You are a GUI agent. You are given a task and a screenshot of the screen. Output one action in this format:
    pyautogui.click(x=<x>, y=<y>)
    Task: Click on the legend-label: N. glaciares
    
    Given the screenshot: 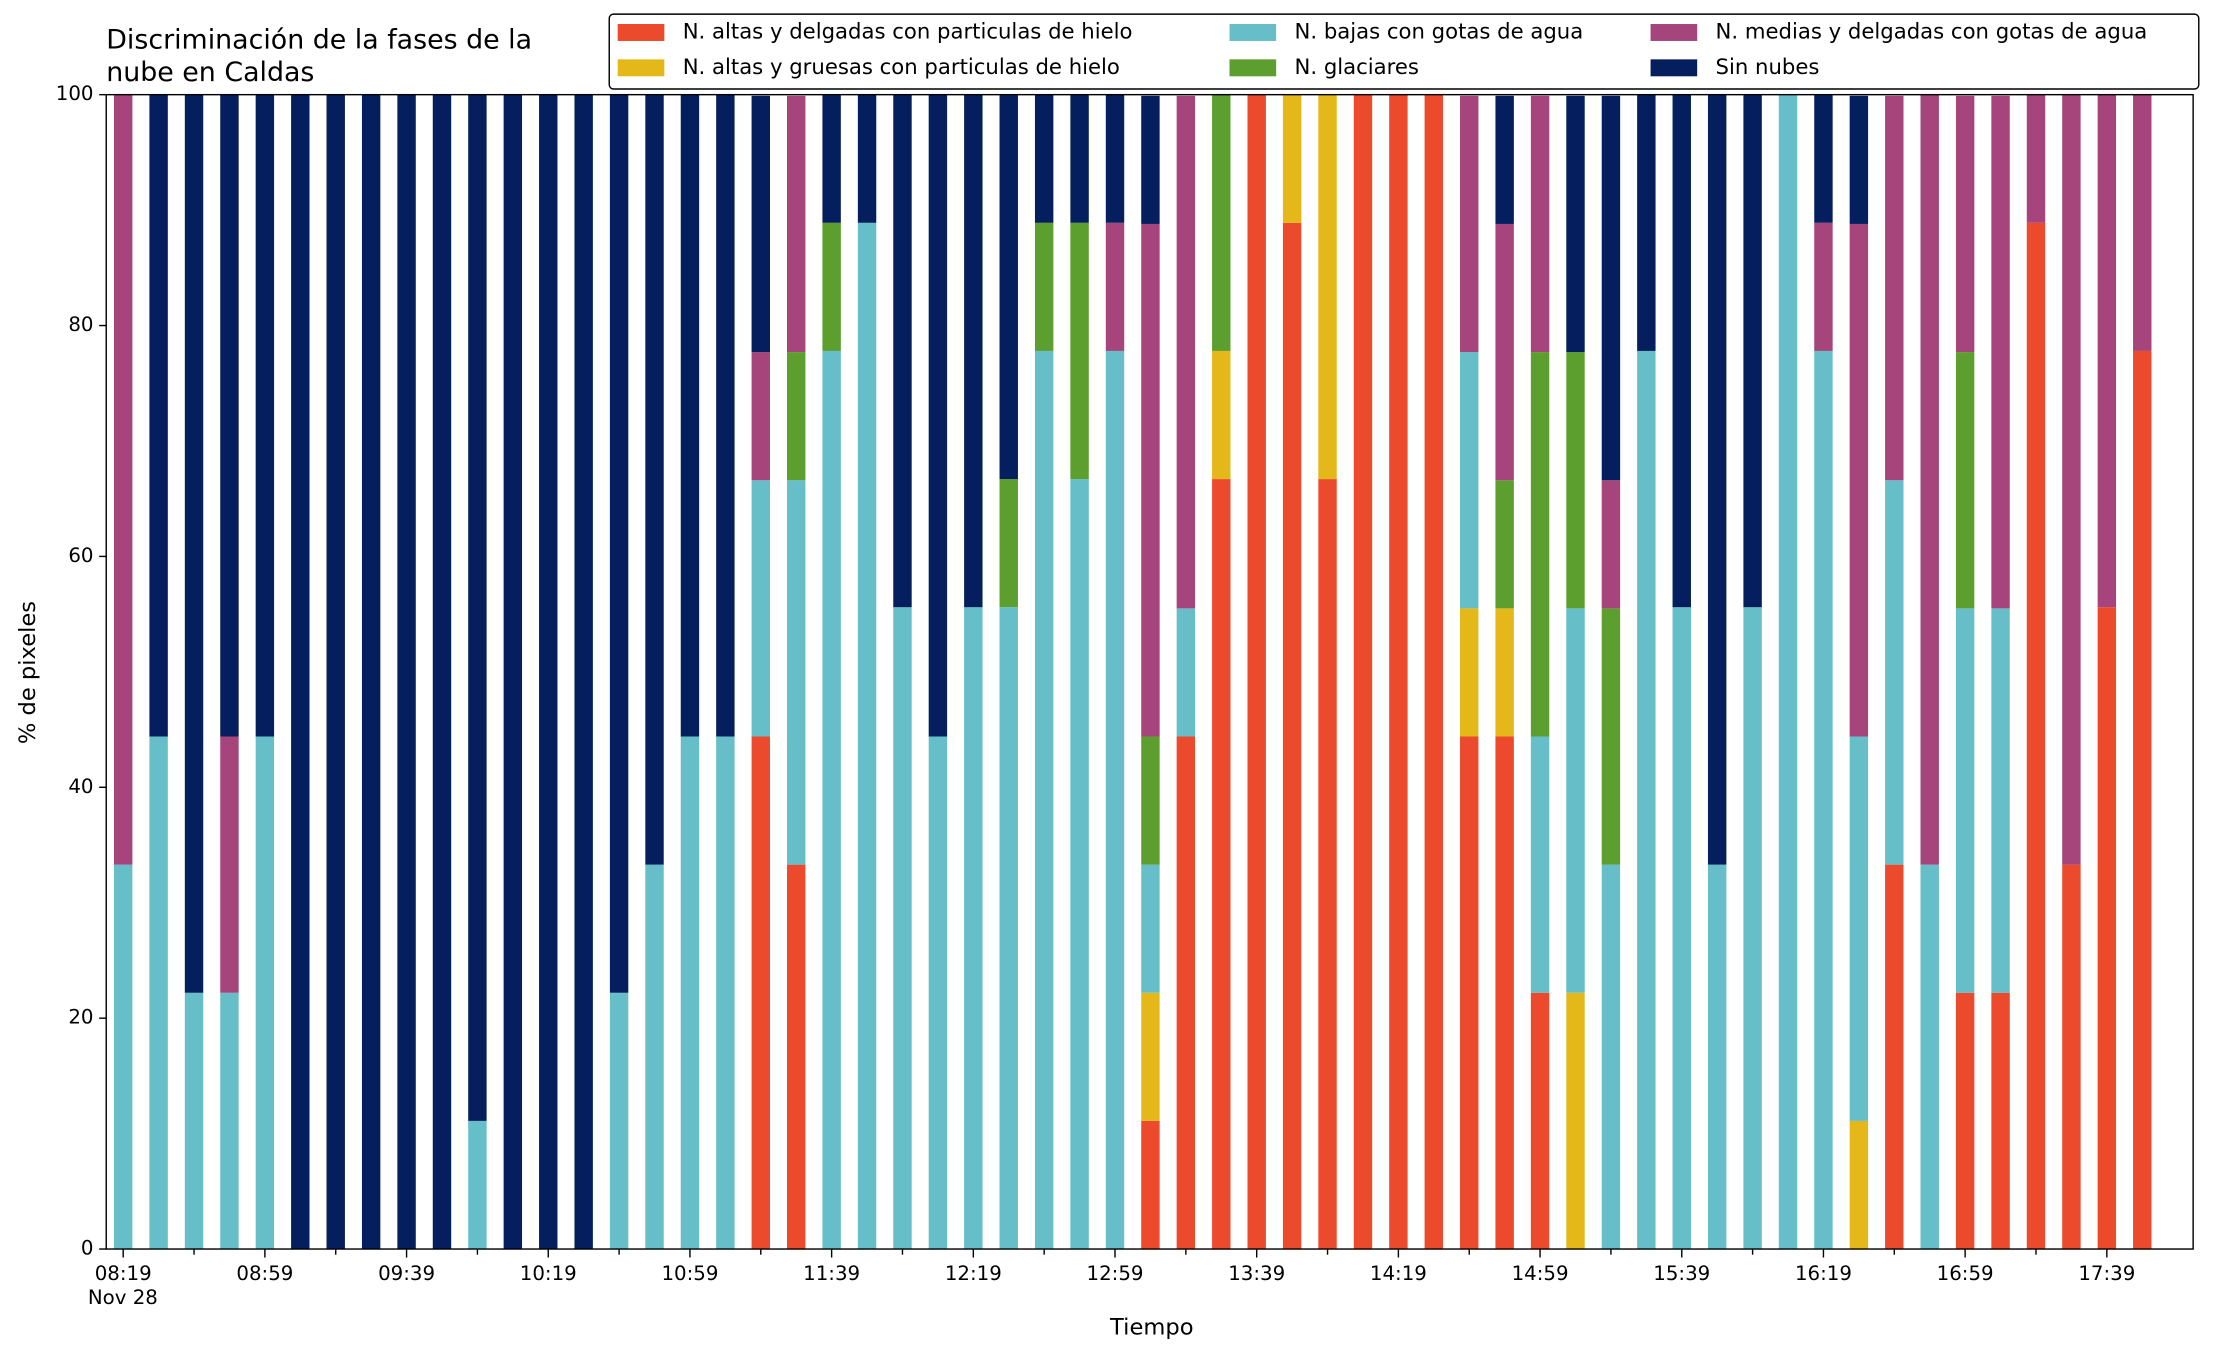 What is the action you would take?
    pyautogui.click(x=1357, y=66)
    